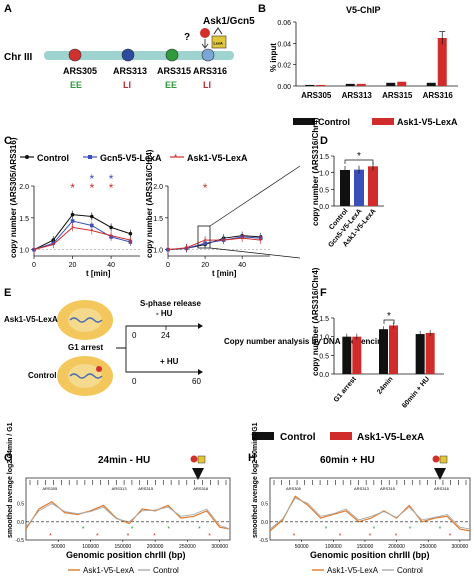  I want to click on c2-xtick-label: 0, so click(168, 265).